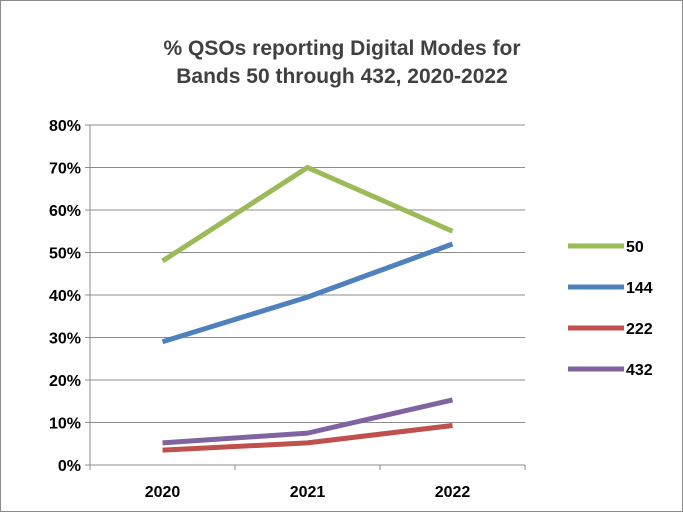 The width and height of the screenshot is (683, 512). Describe the element at coordinates (65, 169) in the screenshot. I see `y-tick-label: 70%` at that location.